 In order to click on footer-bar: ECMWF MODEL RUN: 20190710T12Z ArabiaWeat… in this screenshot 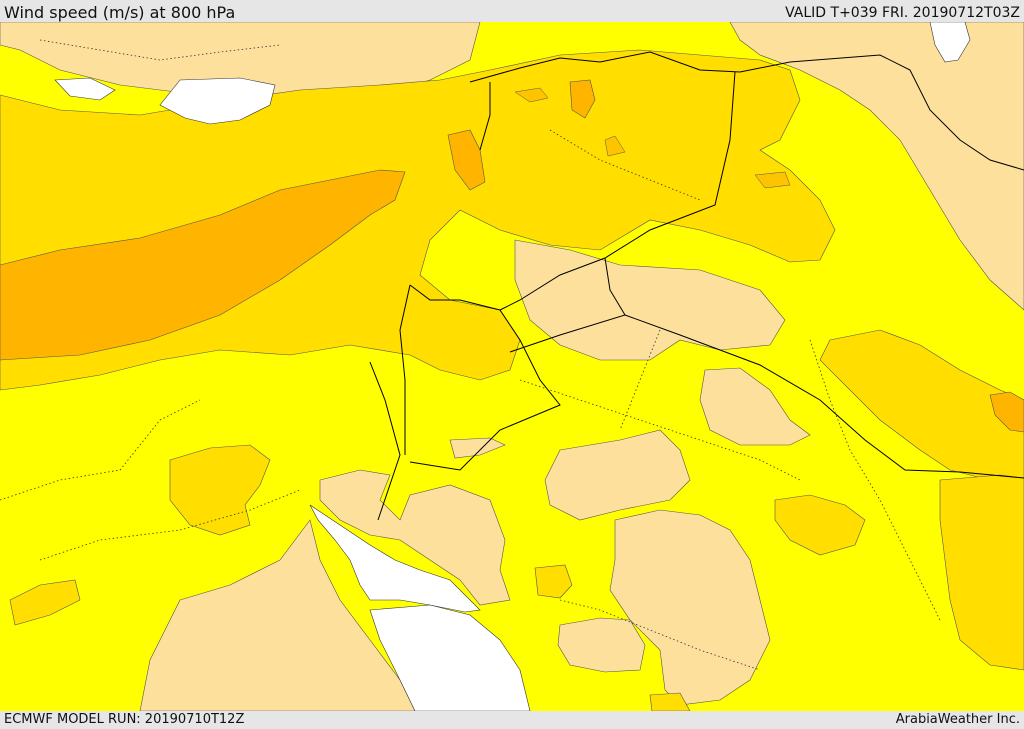, I will do `click(512, 720)`.